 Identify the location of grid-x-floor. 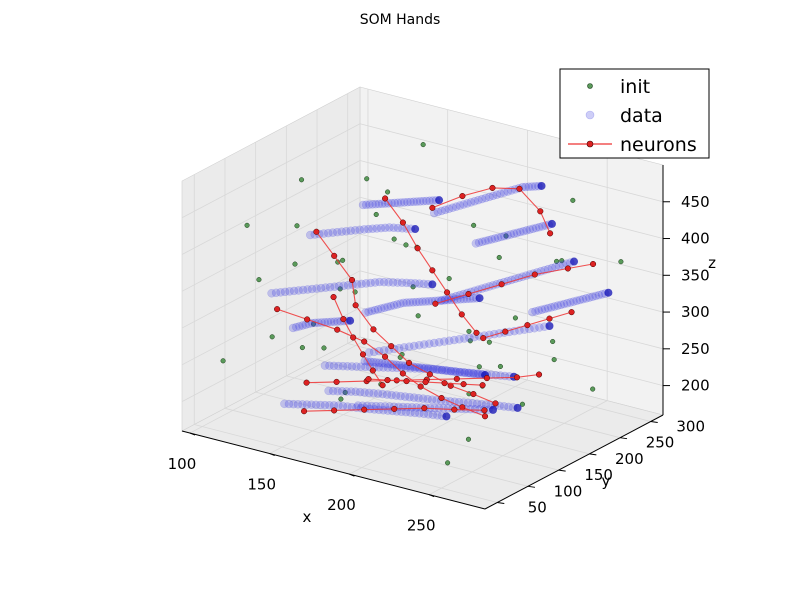
(438, 427).